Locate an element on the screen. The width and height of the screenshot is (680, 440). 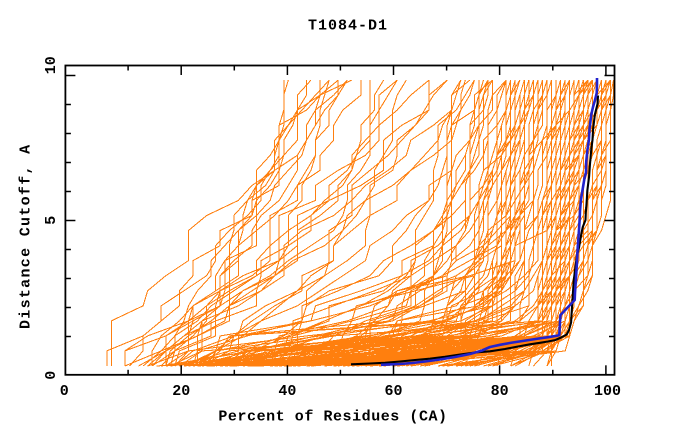
svg-text: Percent of Residues (CA) is located at coordinates (332, 417).